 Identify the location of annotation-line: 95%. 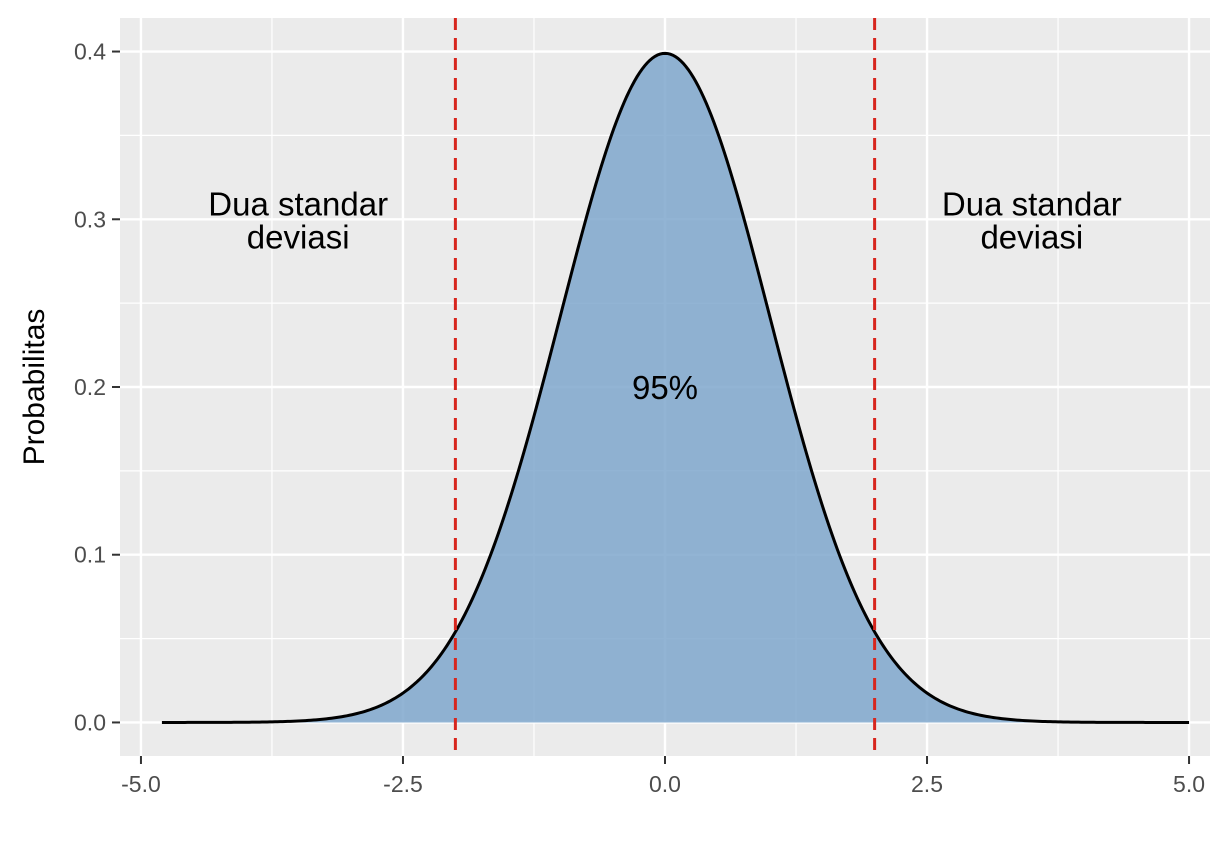
(665, 387).